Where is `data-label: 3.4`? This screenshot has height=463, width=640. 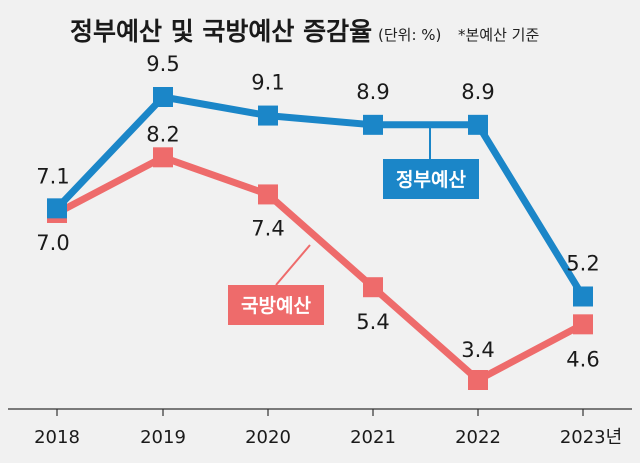
data-label: 3.4 is located at coordinates (477, 350).